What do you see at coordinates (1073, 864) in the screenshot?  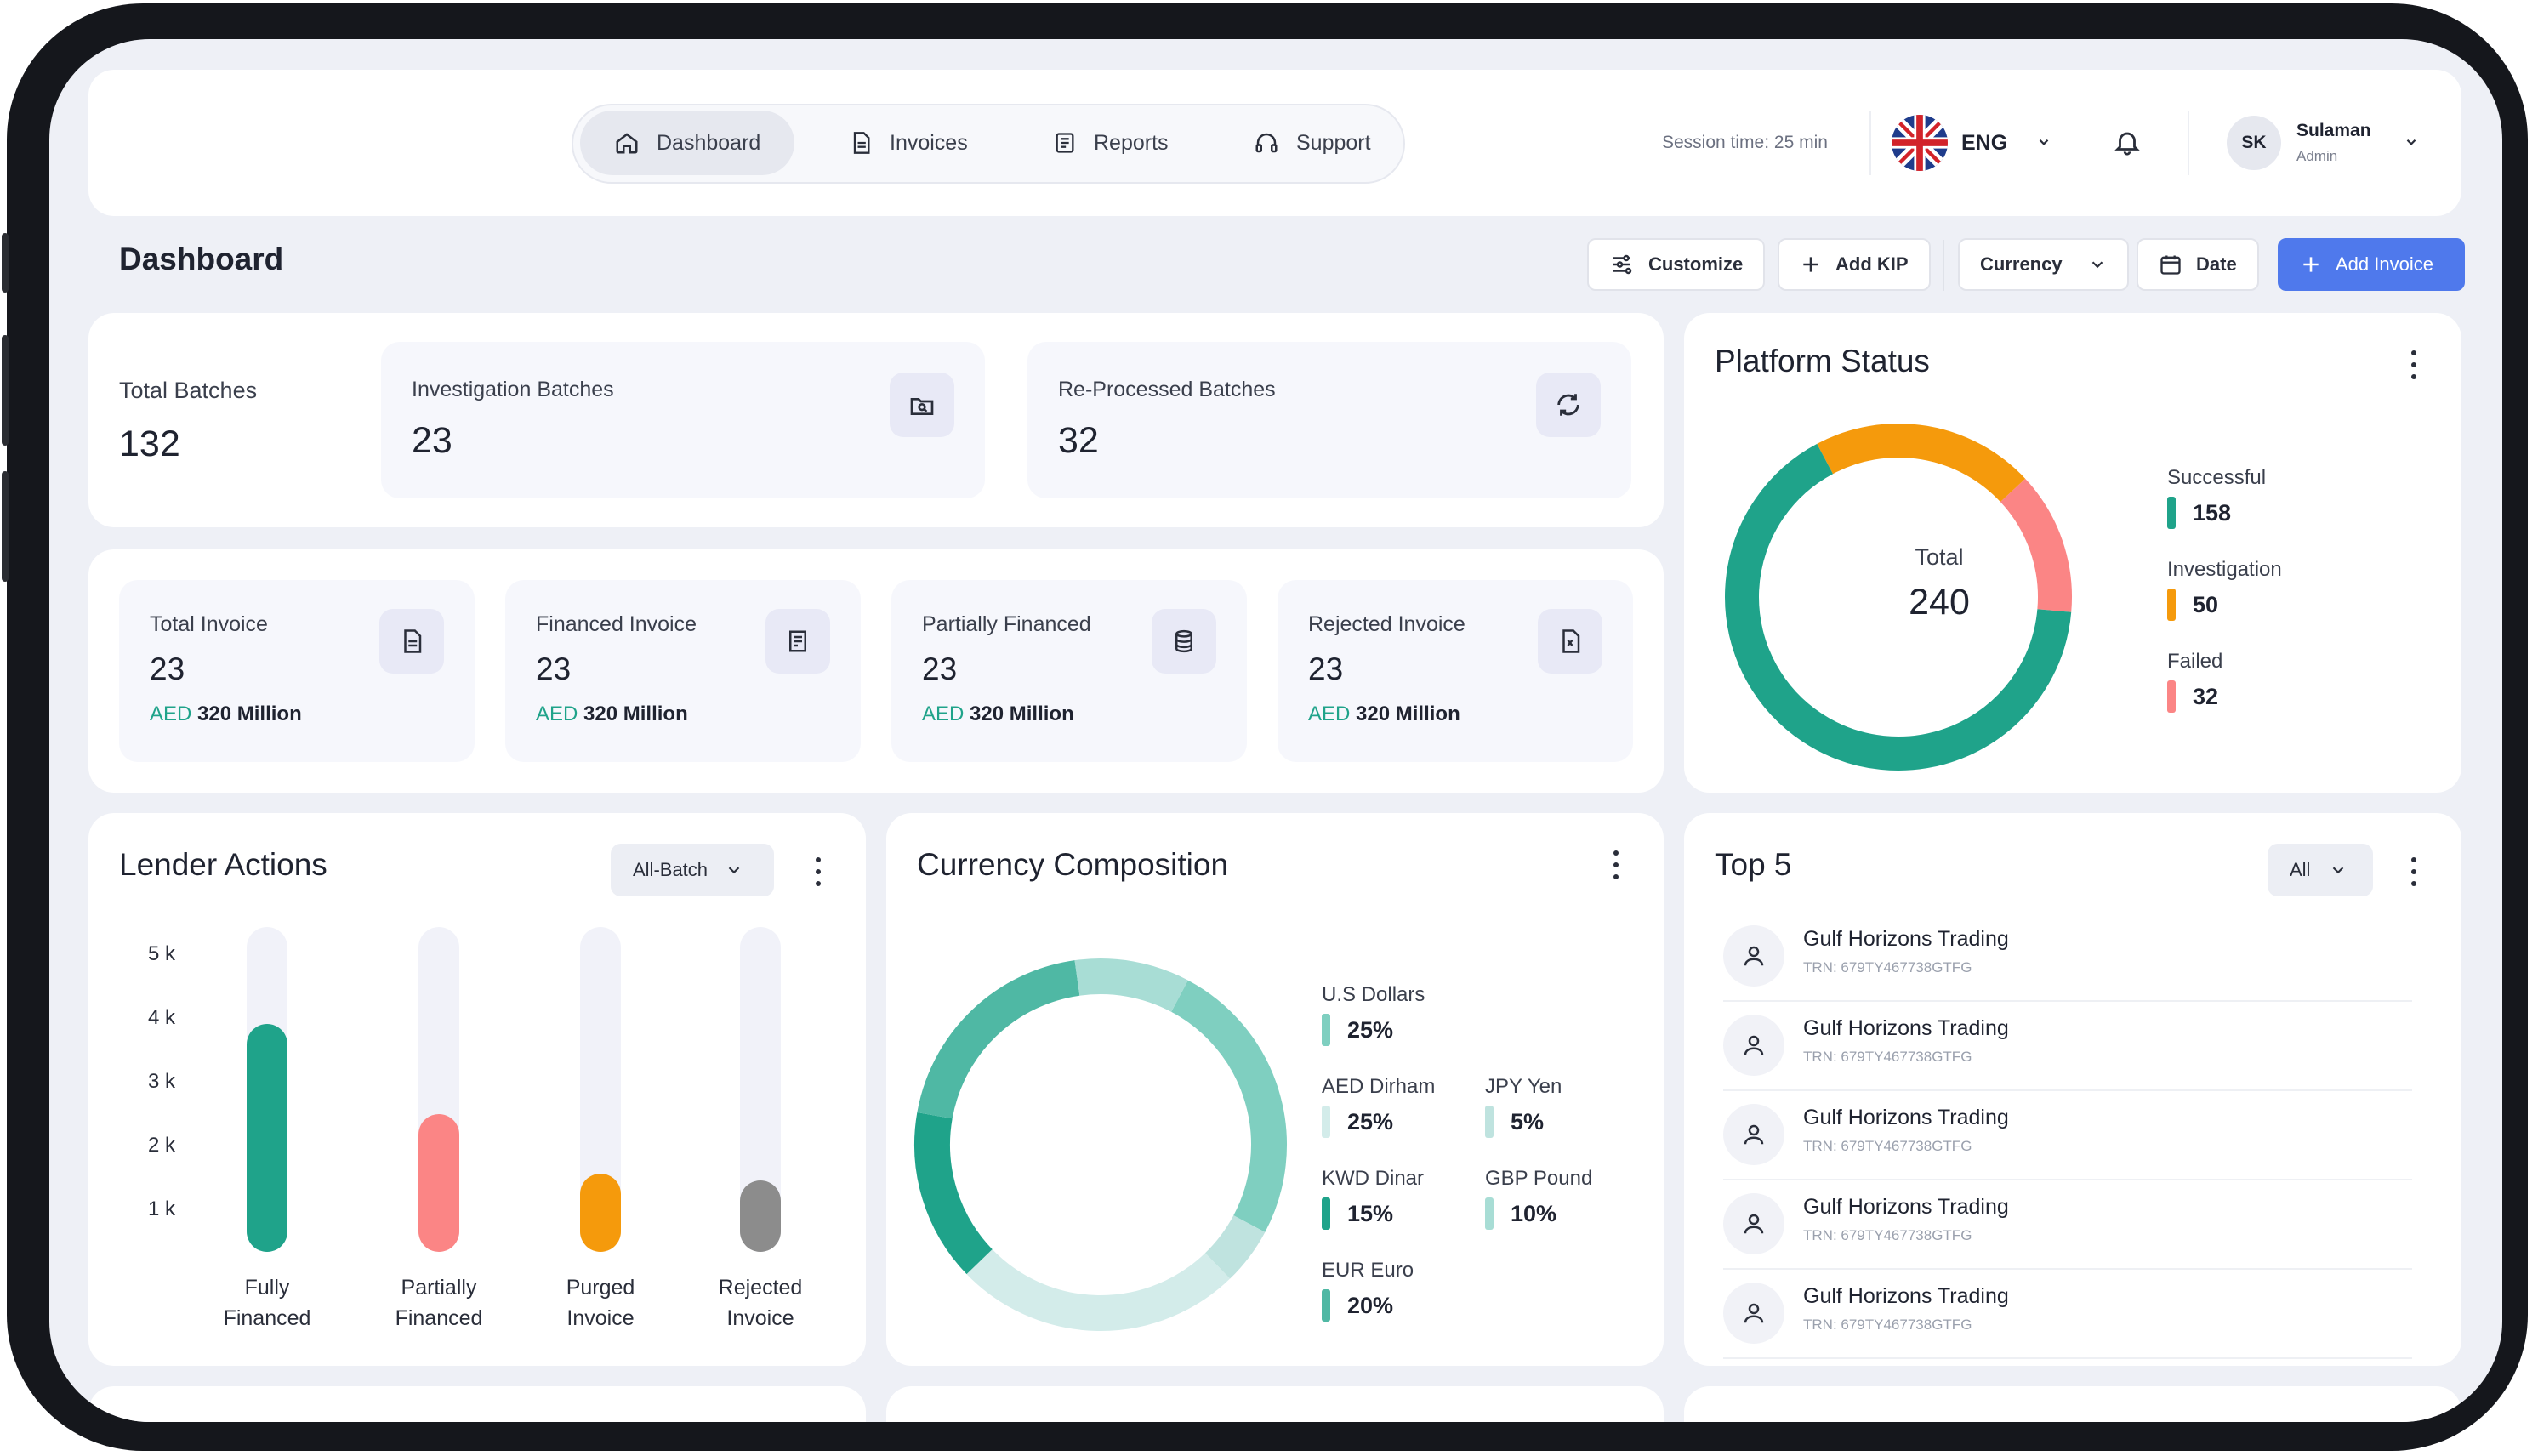 I see `currency-title: Currency Composition` at bounding box center [1073, 864].